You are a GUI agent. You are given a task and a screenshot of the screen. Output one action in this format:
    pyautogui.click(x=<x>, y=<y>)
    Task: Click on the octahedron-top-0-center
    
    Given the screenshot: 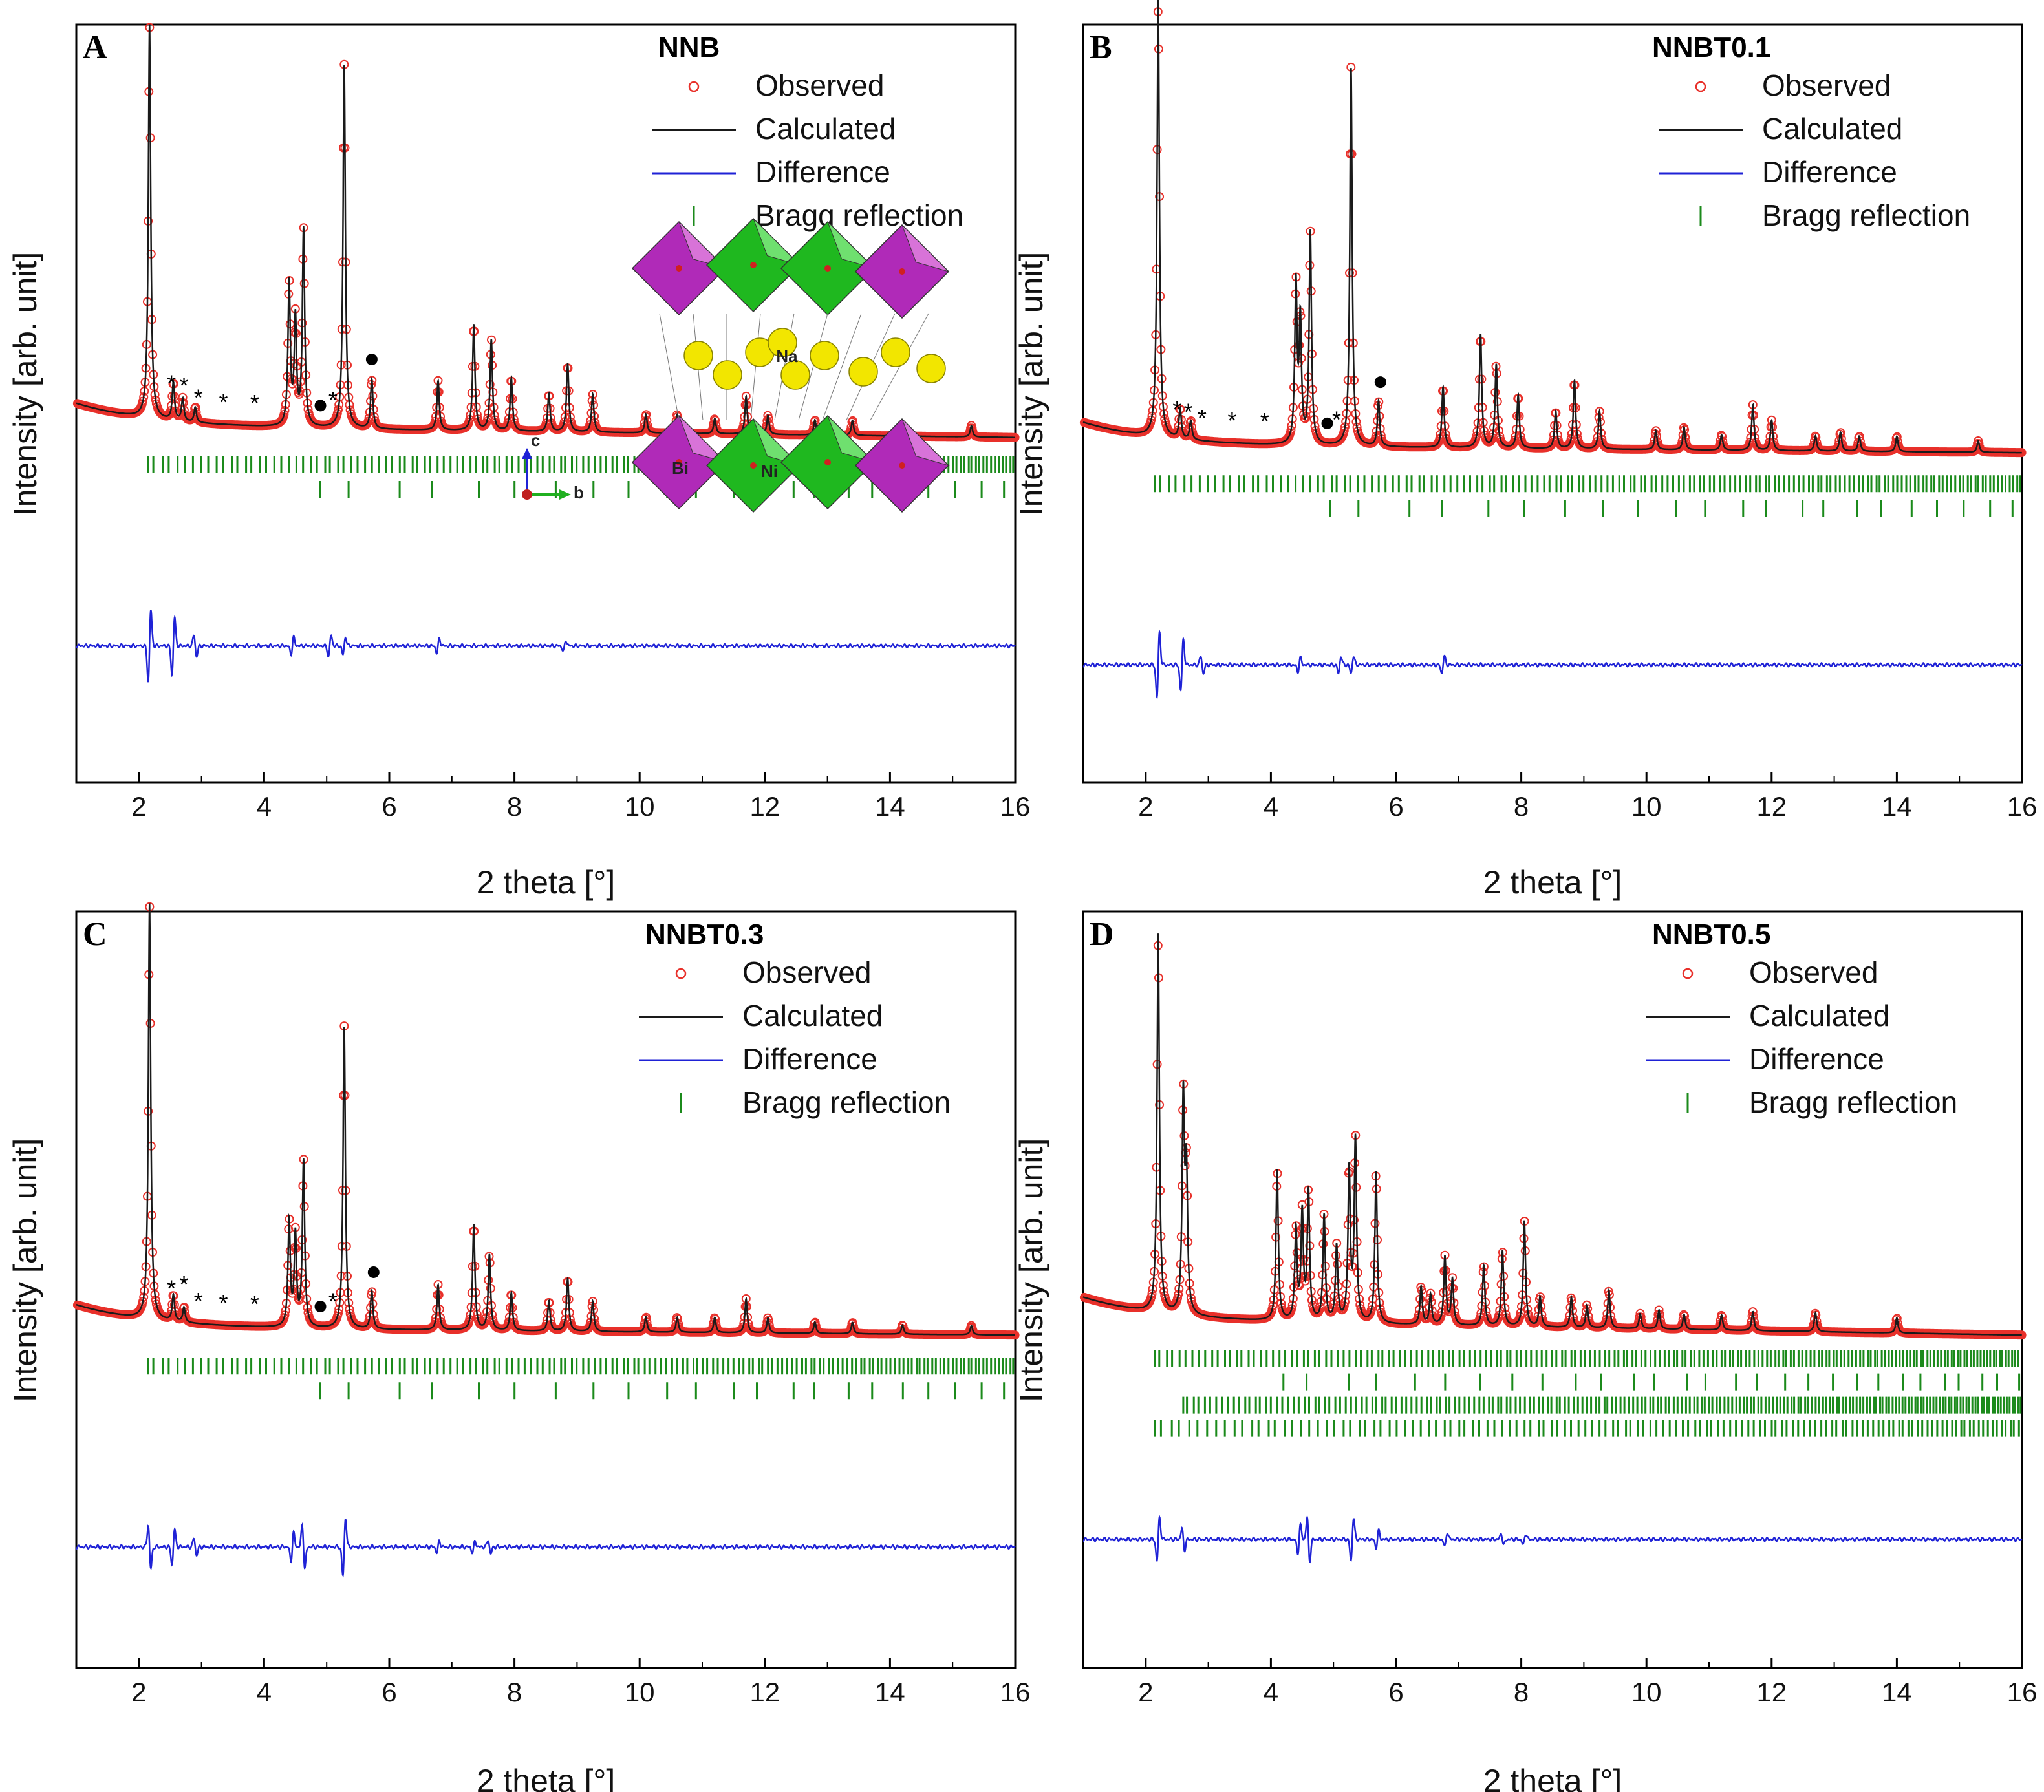 What is the action you would take?
    pyautogui.click(x=679, y=268)
    